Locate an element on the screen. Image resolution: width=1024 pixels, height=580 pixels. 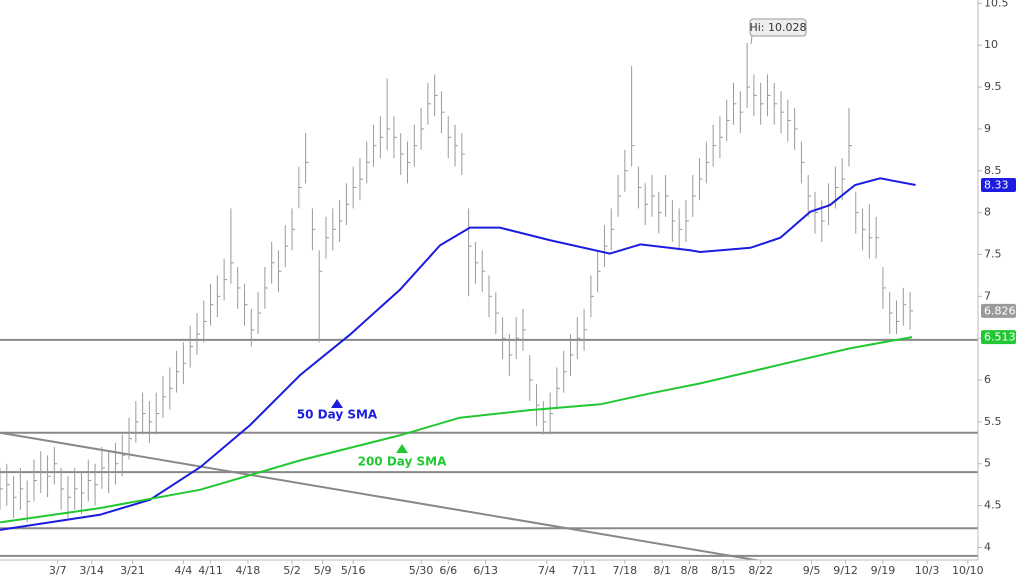
sma200-marker is located at coordinates (402, 448).